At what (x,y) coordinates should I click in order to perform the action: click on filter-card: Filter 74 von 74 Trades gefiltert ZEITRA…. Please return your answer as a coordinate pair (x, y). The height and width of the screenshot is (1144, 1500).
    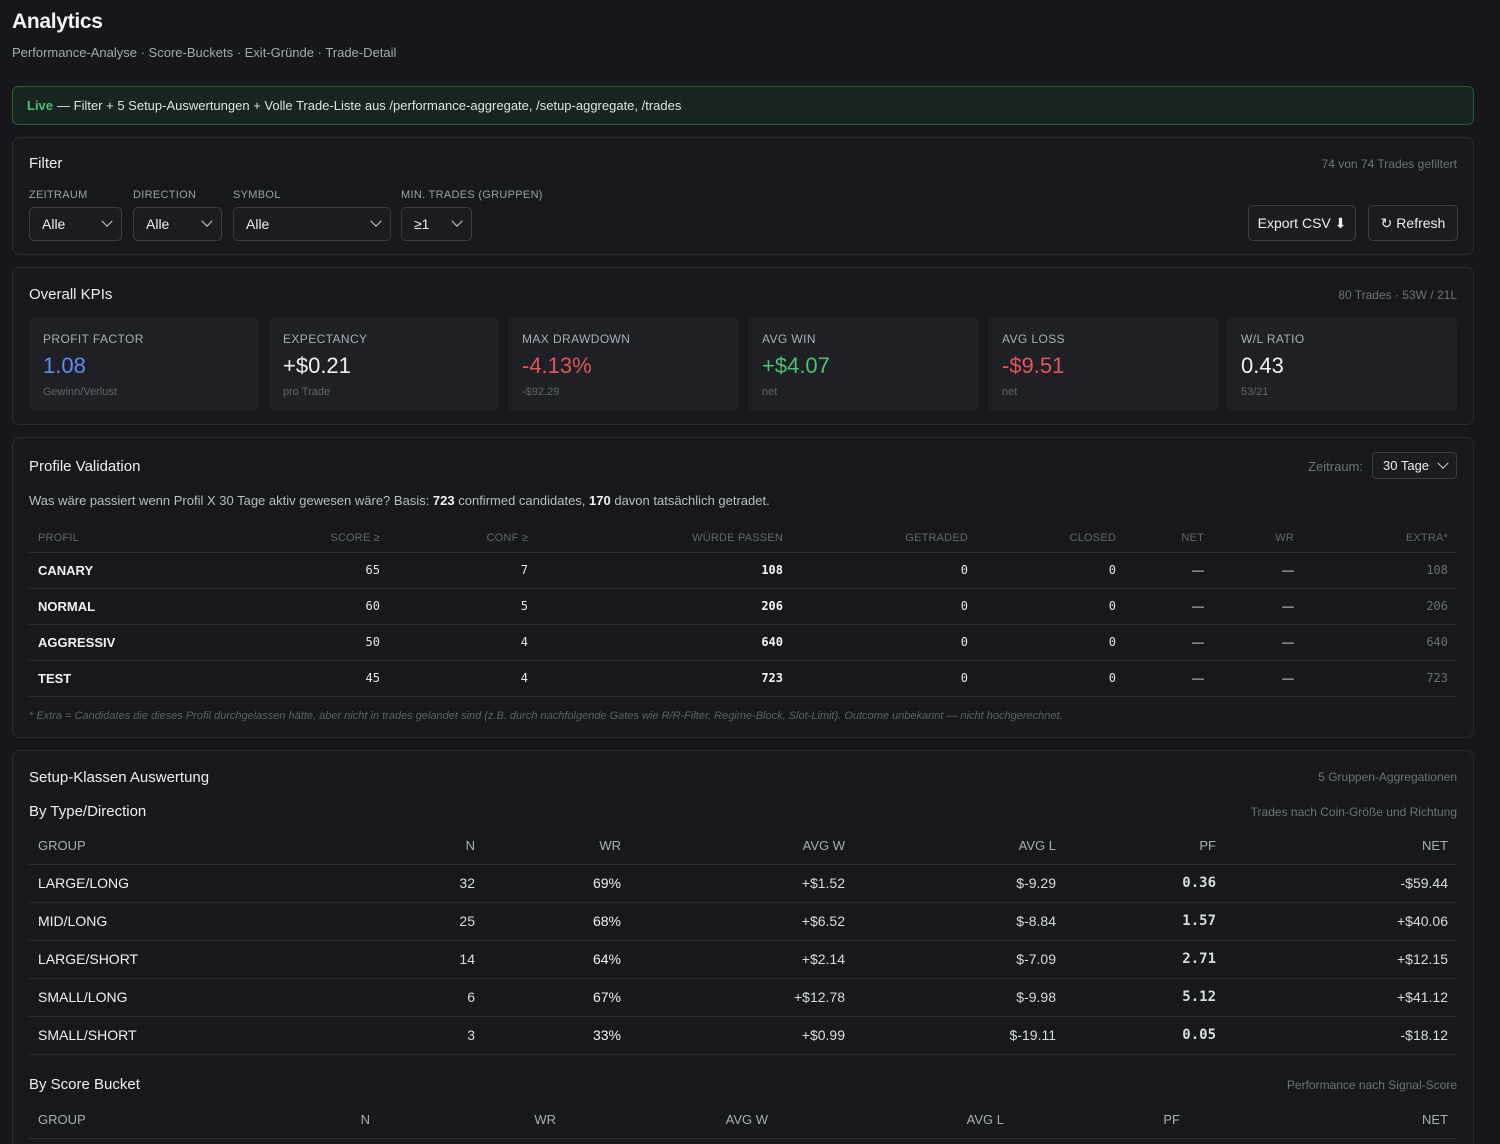
    Looking at the image, I should click on (743, 196).